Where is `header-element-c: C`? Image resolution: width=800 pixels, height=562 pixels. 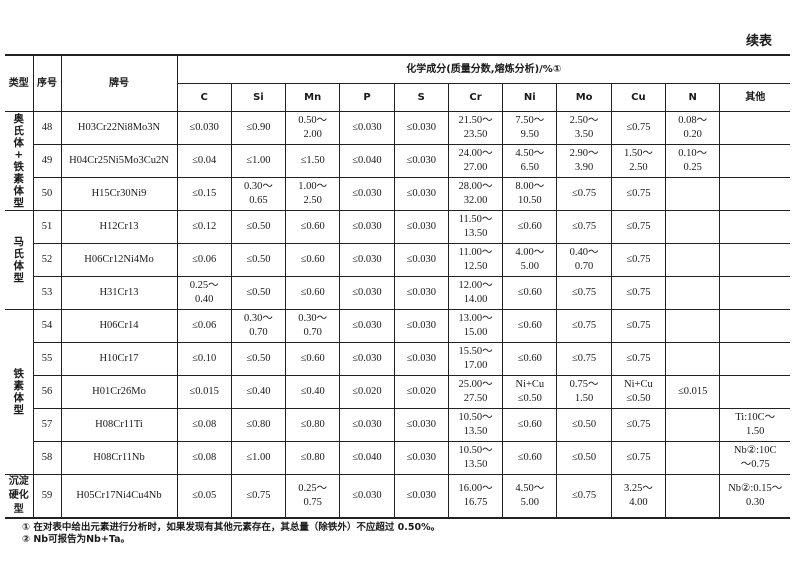
header-element-c: C is located at coordinates (204, 97).